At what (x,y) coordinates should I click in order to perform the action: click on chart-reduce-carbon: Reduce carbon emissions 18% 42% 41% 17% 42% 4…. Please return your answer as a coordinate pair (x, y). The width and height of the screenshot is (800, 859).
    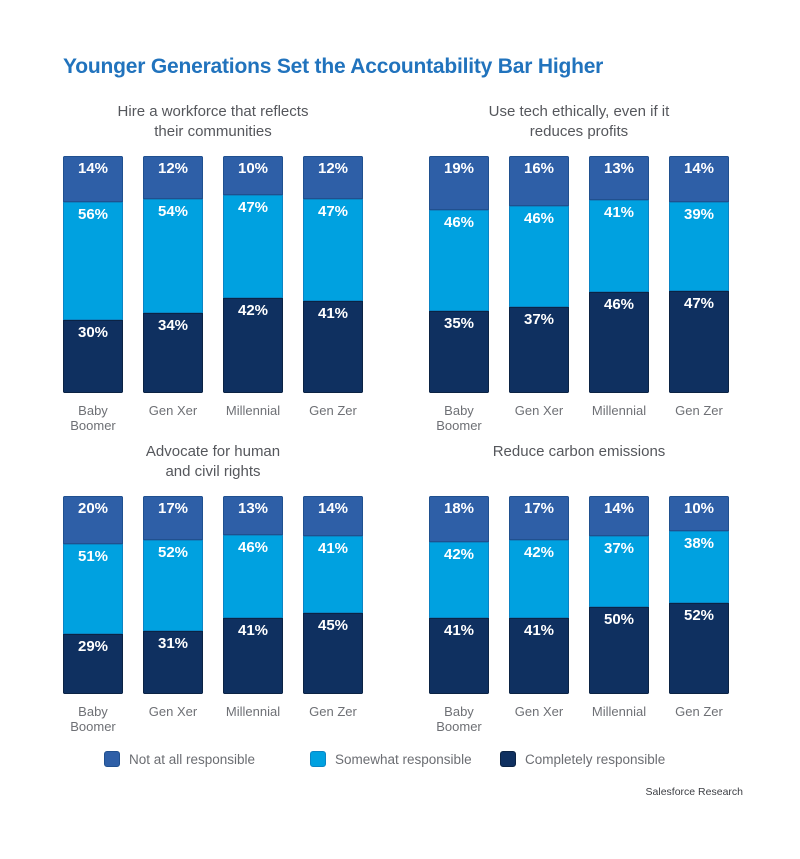
    Looking at the image, I should click on (579, 588).